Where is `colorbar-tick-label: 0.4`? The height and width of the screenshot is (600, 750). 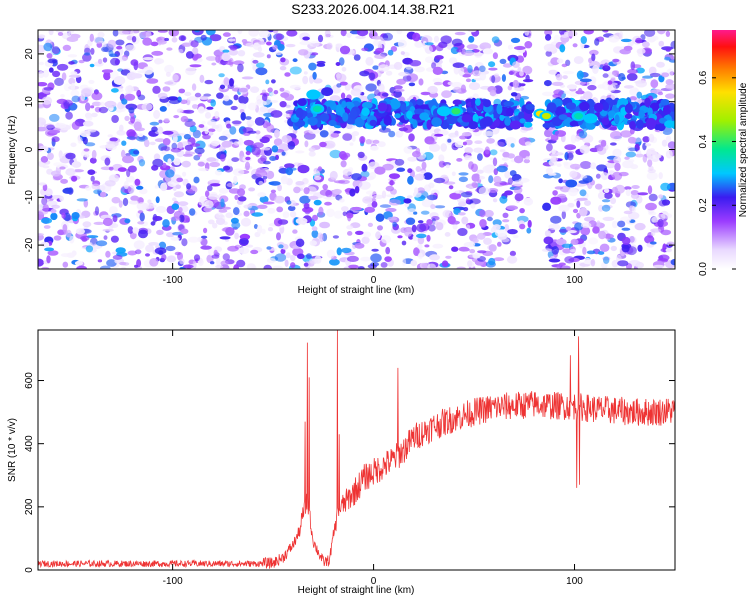
colorbar-tick-label: 0.4 is located at coordinates (703, 141).